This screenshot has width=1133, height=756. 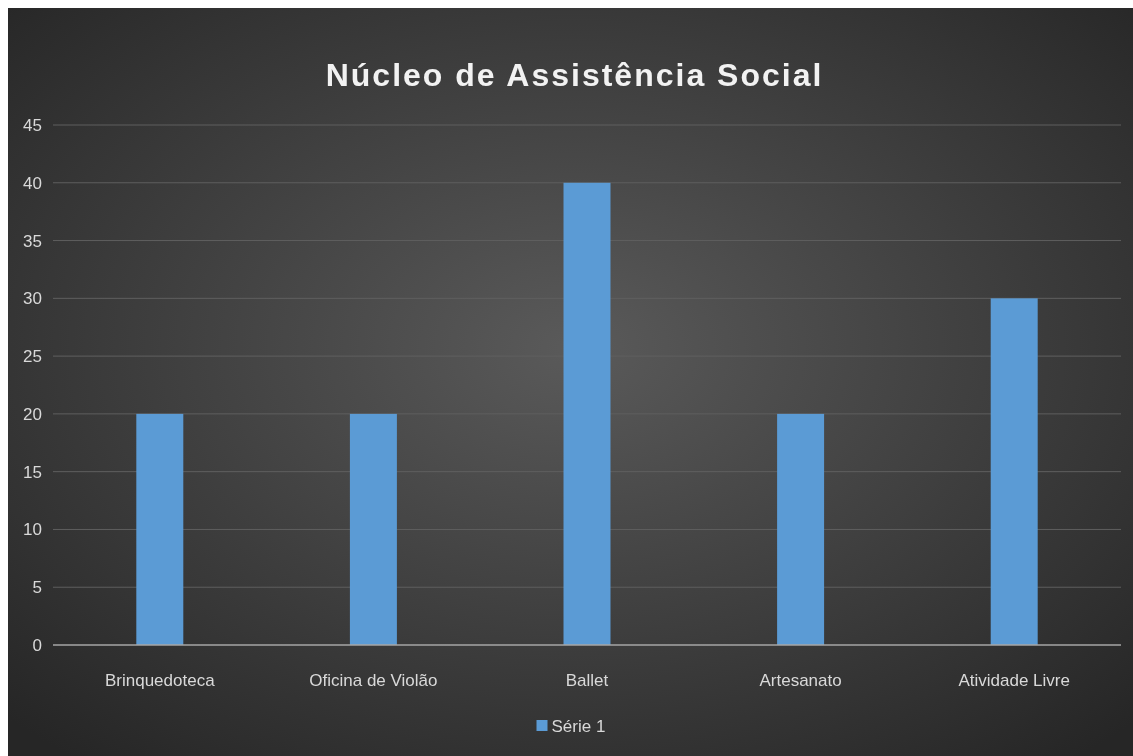 What do you see at coordinates (32, 125) in the screenshot?
I see `y-tick-label: 45` at bounding box center [32, 125].